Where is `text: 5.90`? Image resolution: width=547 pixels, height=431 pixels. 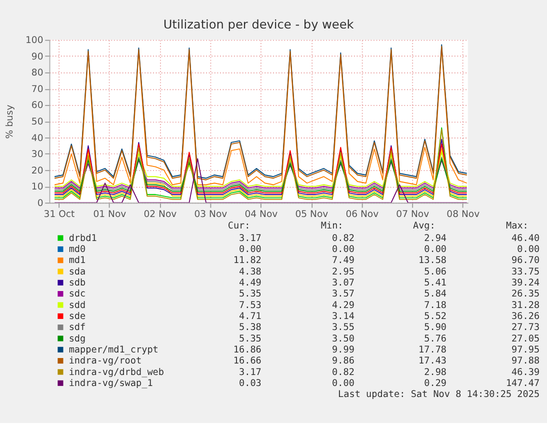
text: 5.90 is located at coordinates (435, 328).